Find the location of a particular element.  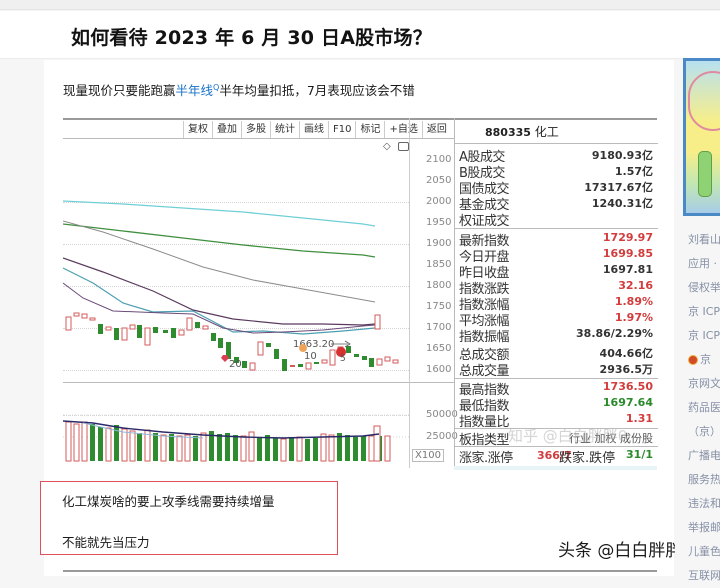

quote-row: 指数涨幅 1.89% is located at coordinates (556, 304).